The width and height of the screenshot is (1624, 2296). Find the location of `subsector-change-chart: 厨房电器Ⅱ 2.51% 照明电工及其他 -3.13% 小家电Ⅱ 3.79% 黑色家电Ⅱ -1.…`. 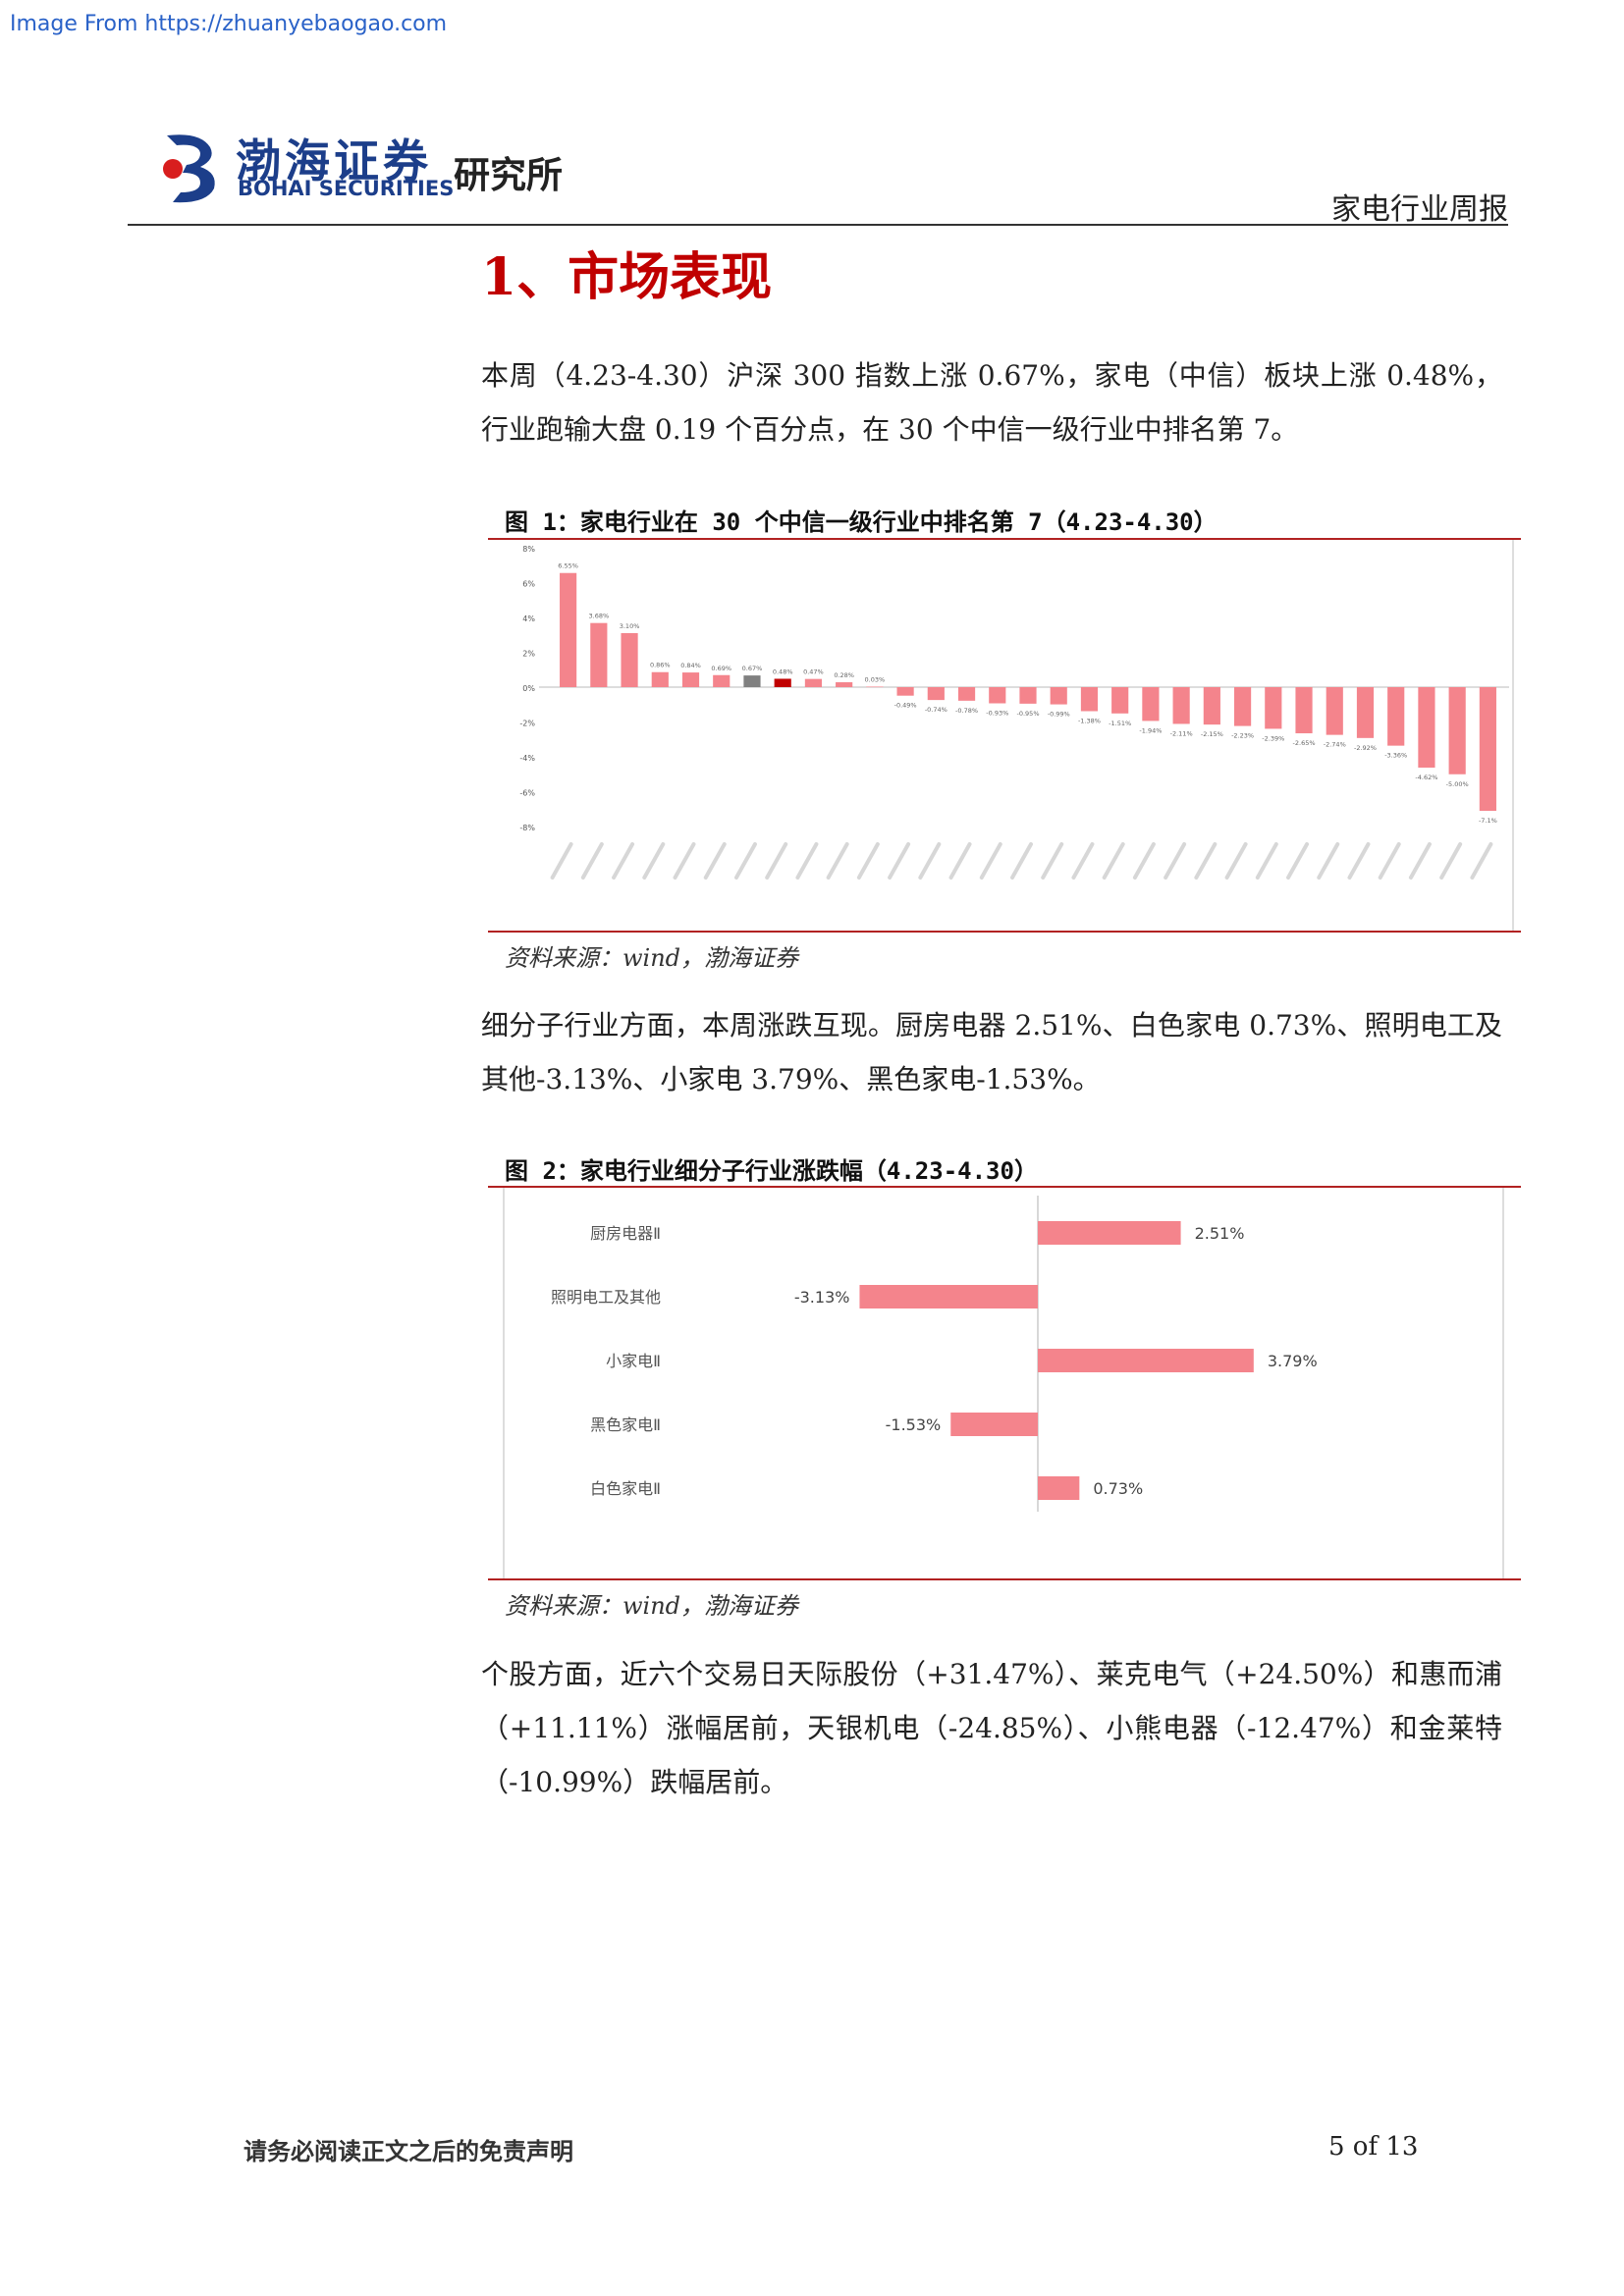

subsector-change-chart: 厨房电器Ⅱ 2.51% 照明电工及其他 -3.13% 小家电Ⅱ 3.79% 黑色家电Ⅱ -1.… is located at coordinates (1003, 1383).